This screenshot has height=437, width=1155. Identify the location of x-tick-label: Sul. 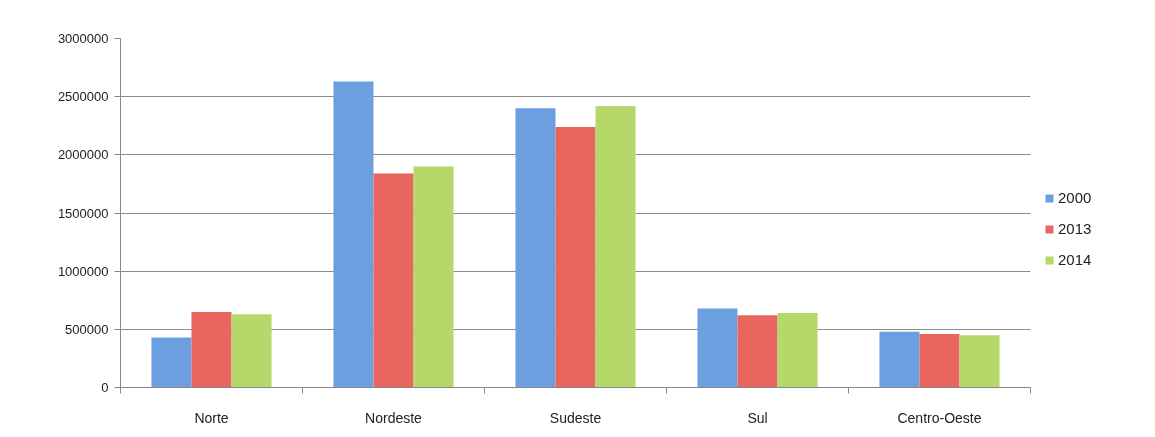
(757, 417).